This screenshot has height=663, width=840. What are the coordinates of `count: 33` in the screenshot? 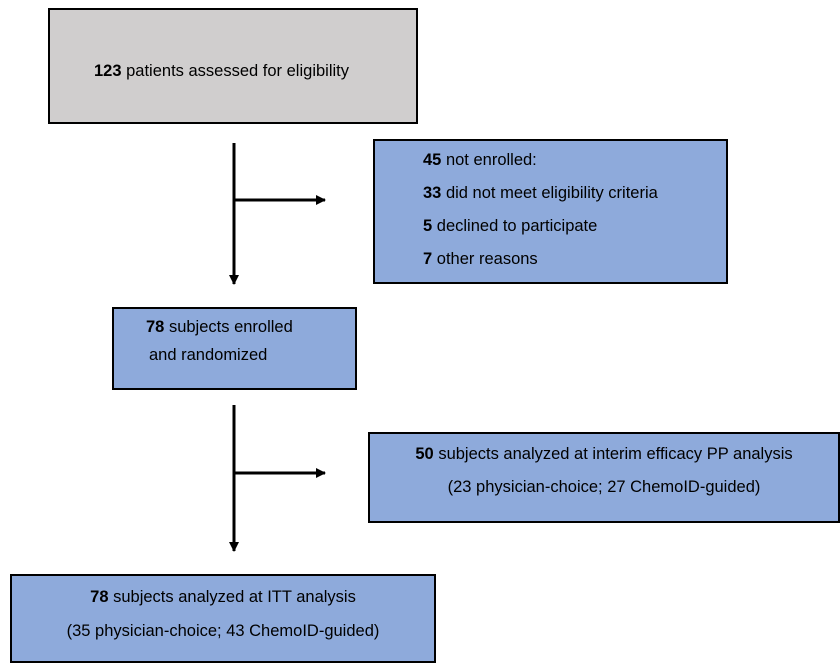 It's located at (432, 193).